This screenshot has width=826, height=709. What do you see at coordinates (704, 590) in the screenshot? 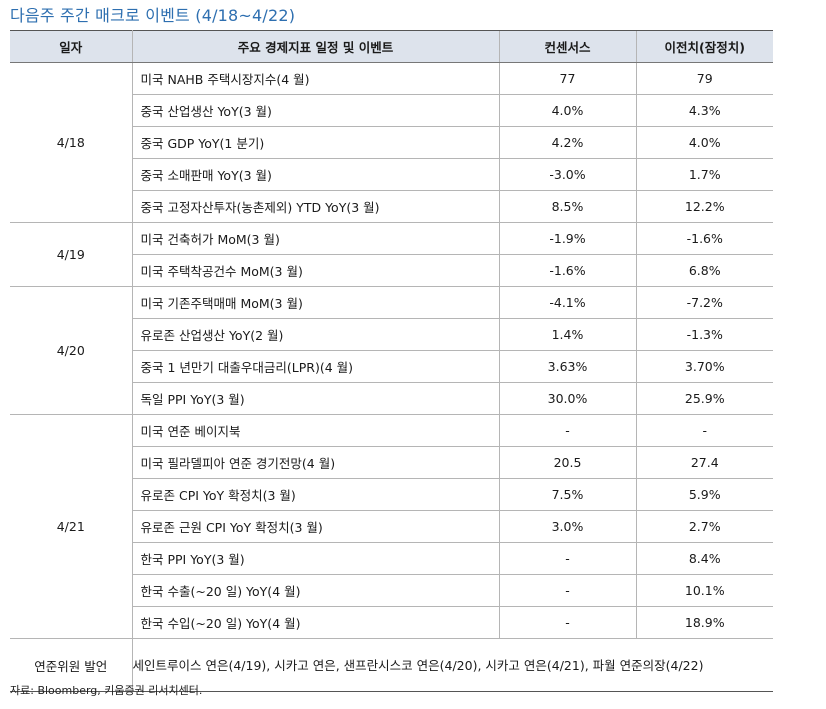
I see `previous-cell: 10.1%` at bounding box center [704, 590].